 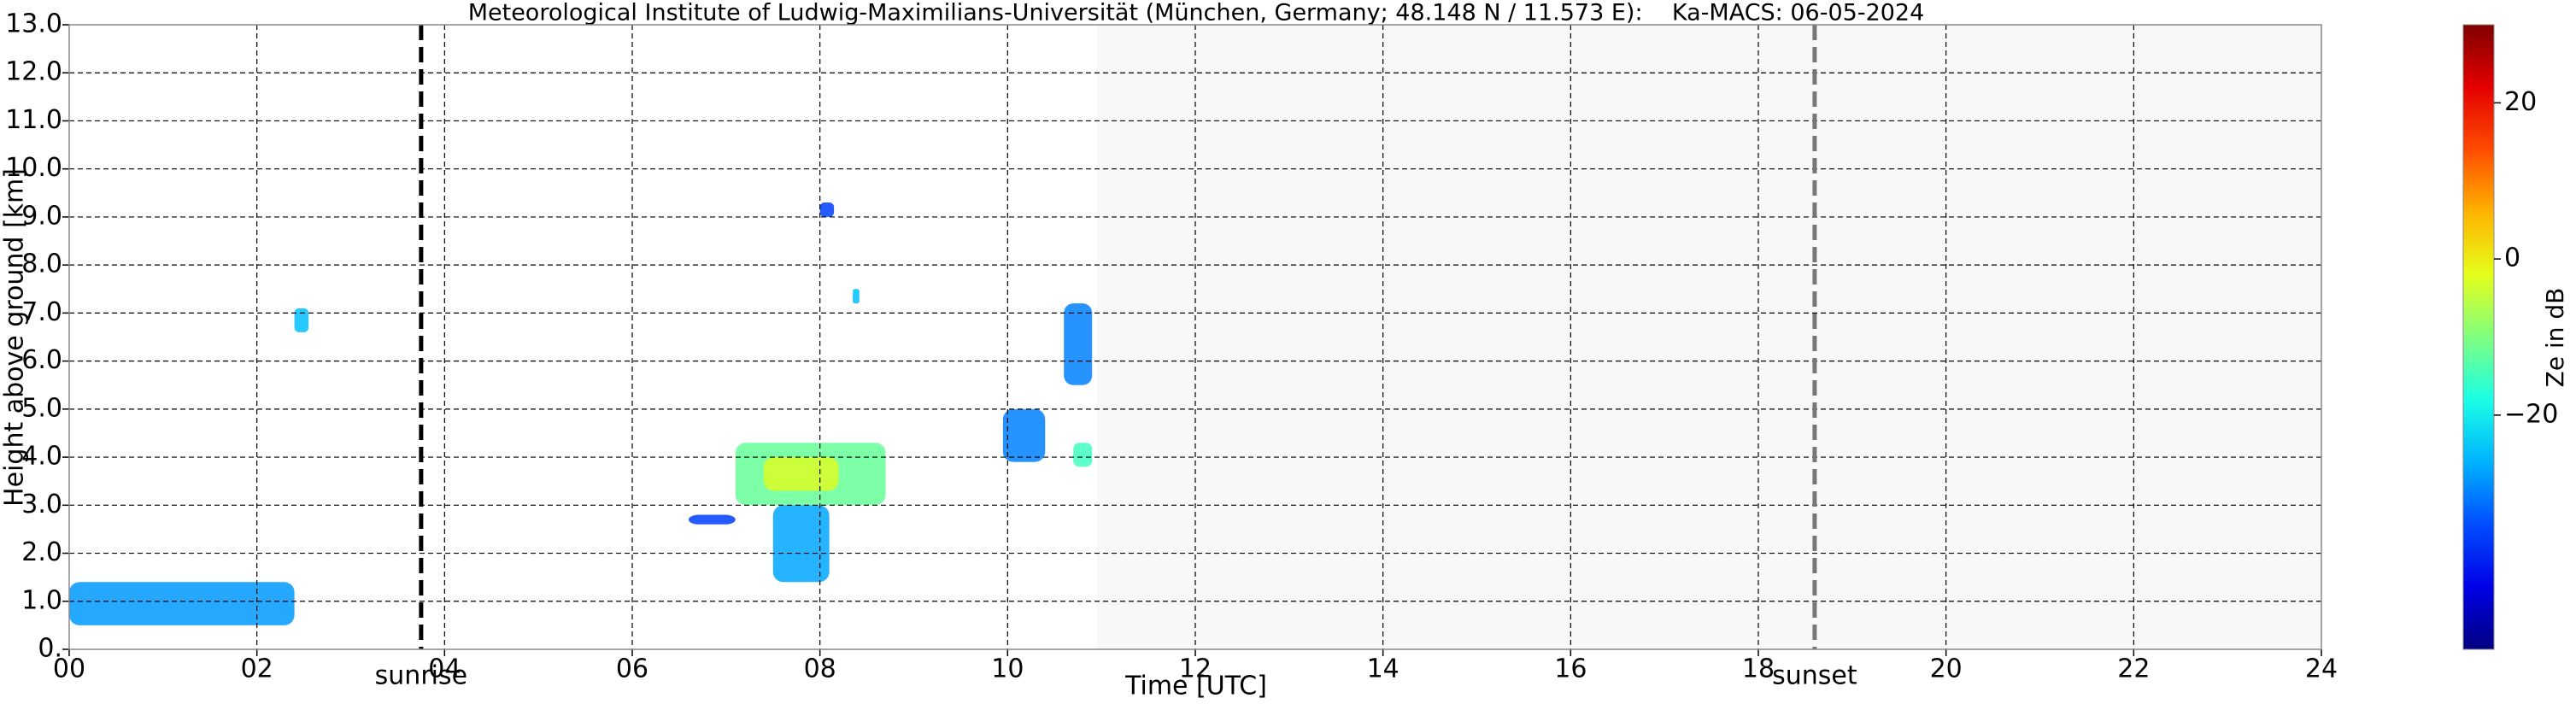 What do you see at coordinates (1570, 669) in the screenshot?
I see `x-tick-label: 16` at bounding box center [1570, 669].